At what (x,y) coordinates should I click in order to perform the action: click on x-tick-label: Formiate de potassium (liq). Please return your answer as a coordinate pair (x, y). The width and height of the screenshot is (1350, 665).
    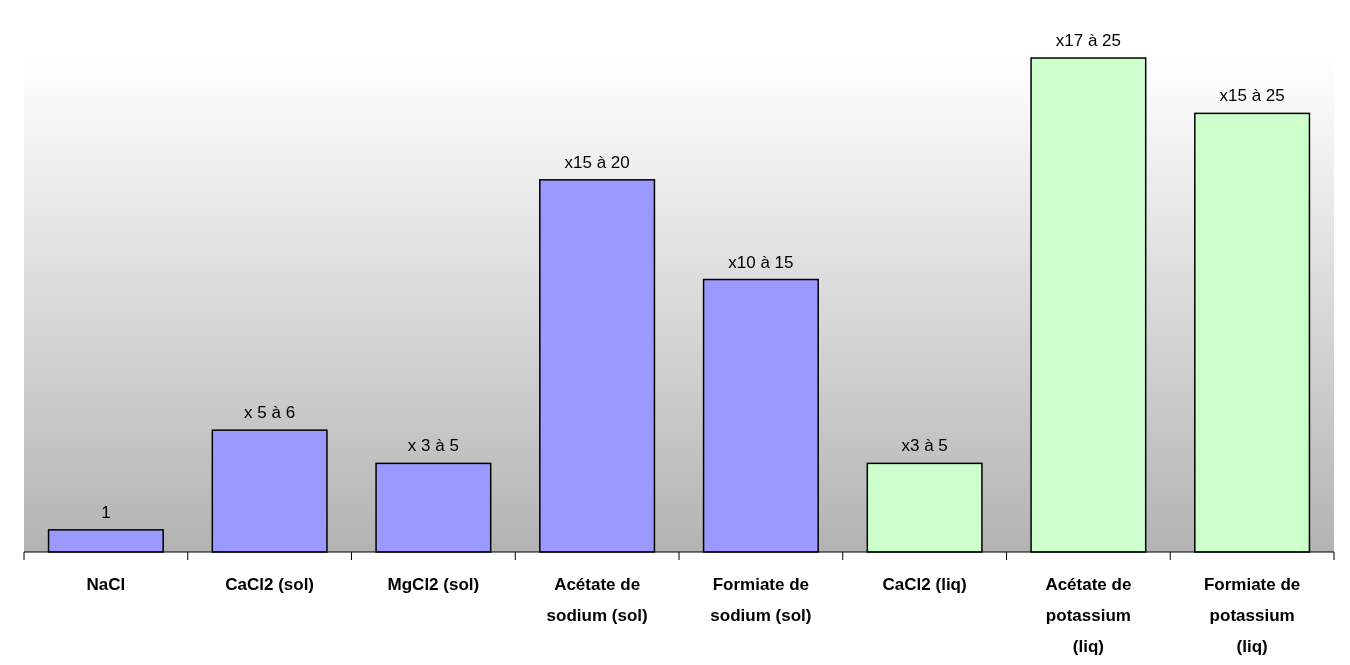
    Looking at the image, I should click on (1252, 615).